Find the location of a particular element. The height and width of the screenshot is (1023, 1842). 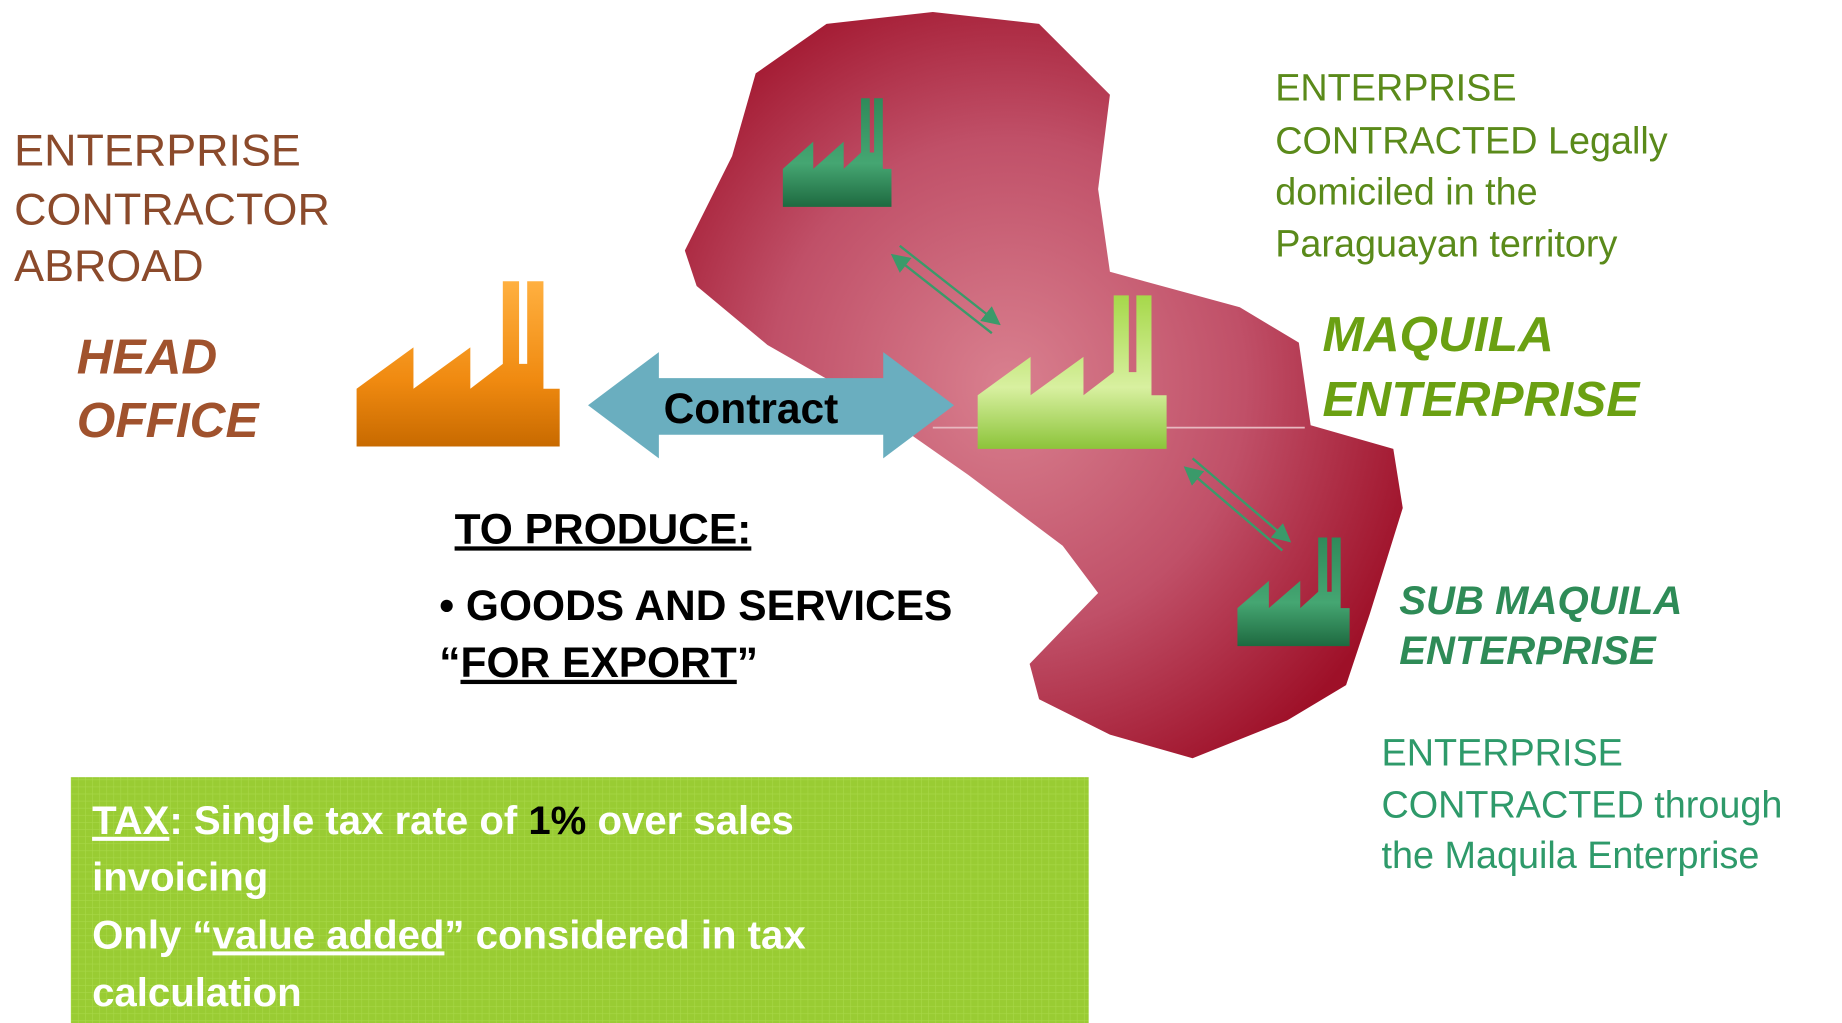

text-line: CONTRACTOR is located at coordinates (172, 209).